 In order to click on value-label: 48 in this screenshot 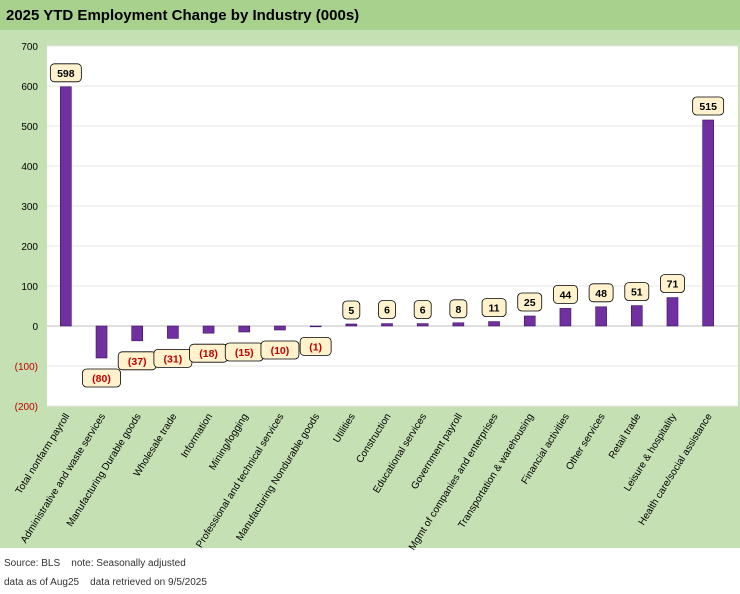, I will do `click(601, 294)`.